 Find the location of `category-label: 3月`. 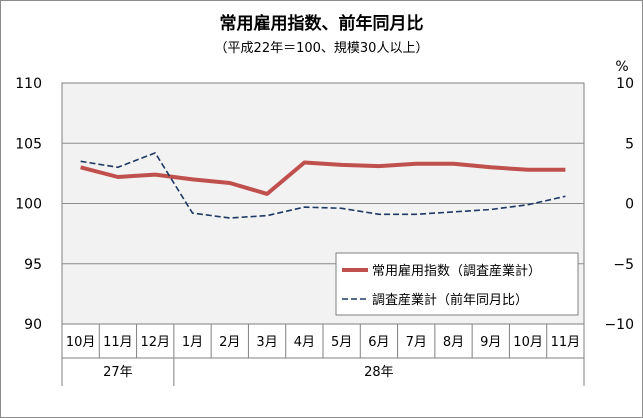

category-label: 3月 is located at coordinates (266, 342).